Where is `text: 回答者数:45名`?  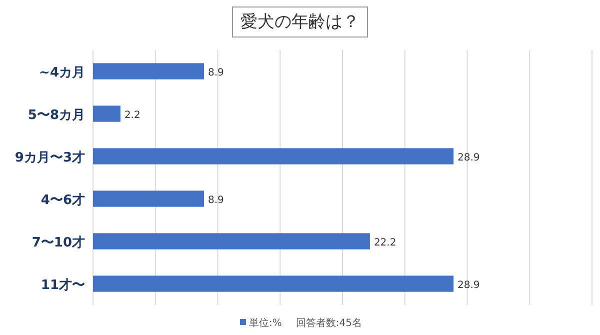
text: 回答者数:45名 is located at coordinates (329, 323).